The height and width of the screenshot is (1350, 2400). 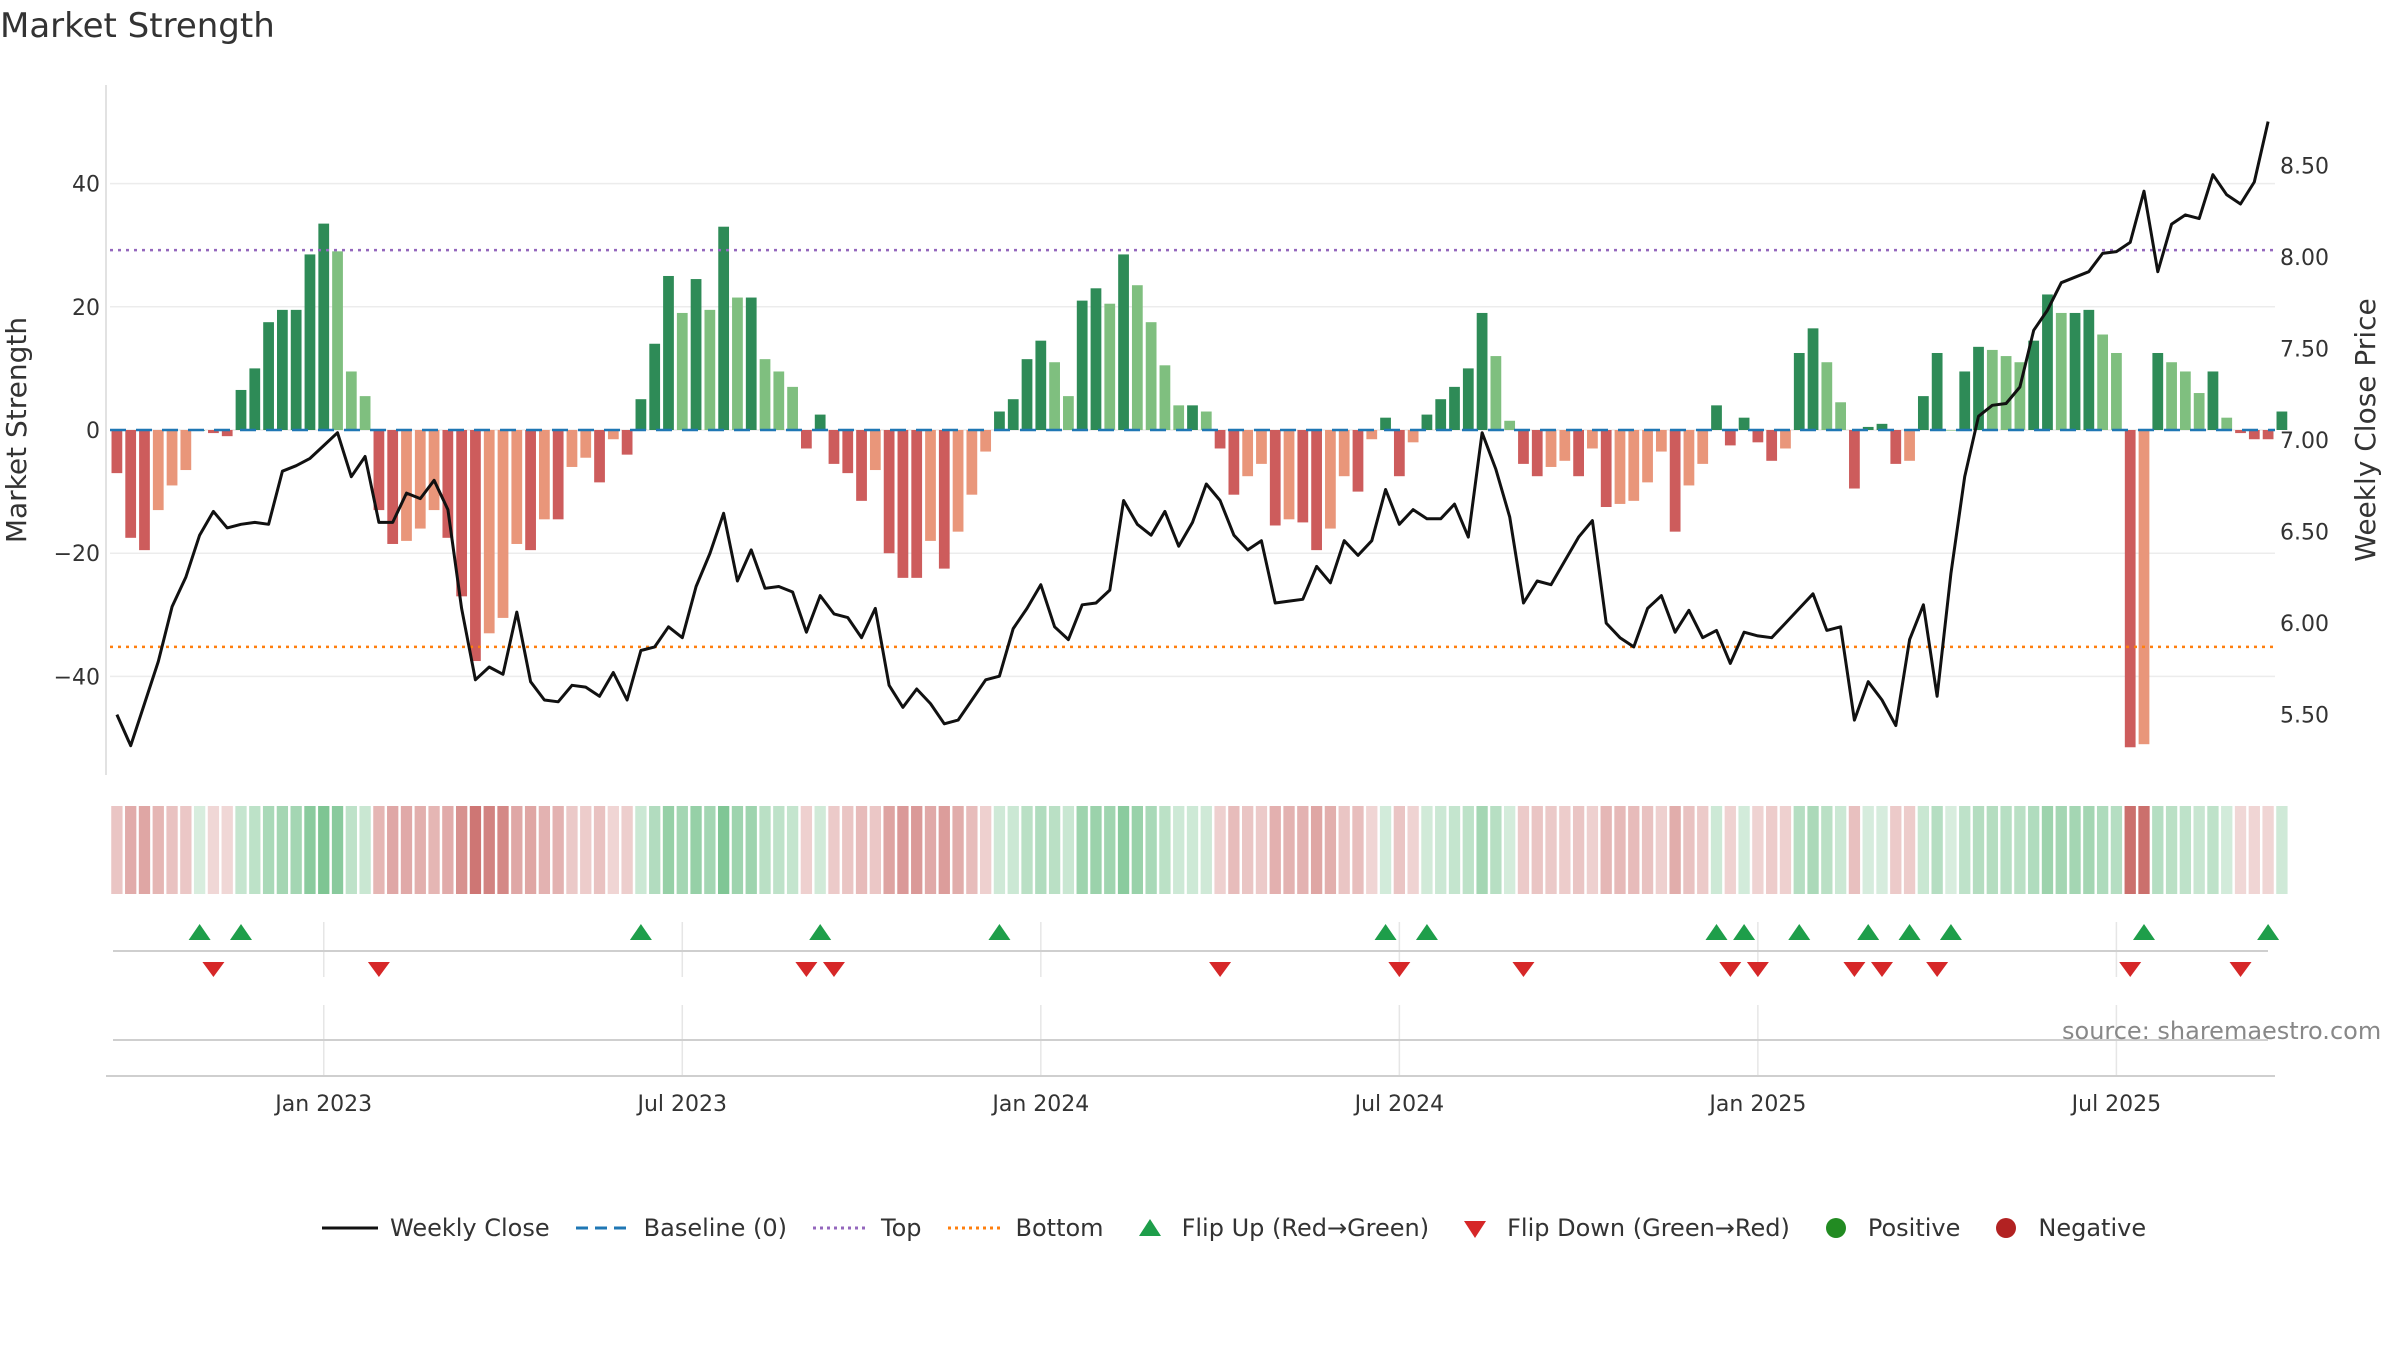 I want to click on legend-flip-down: Flip Down (Green→Red), so click(x=1621, y=1228).